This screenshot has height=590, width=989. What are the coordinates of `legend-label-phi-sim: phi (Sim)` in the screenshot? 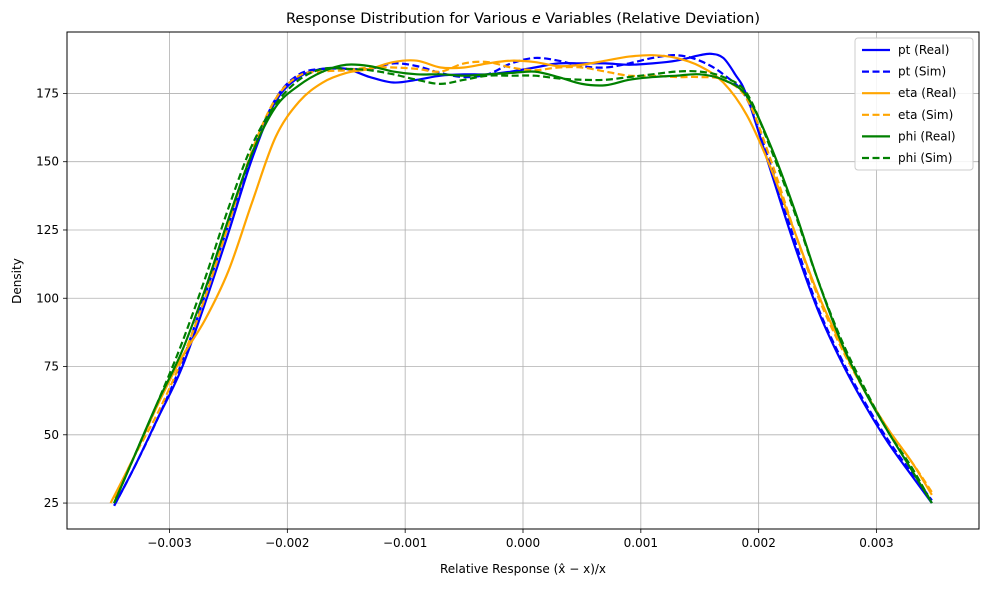 It's located at (925, 158).